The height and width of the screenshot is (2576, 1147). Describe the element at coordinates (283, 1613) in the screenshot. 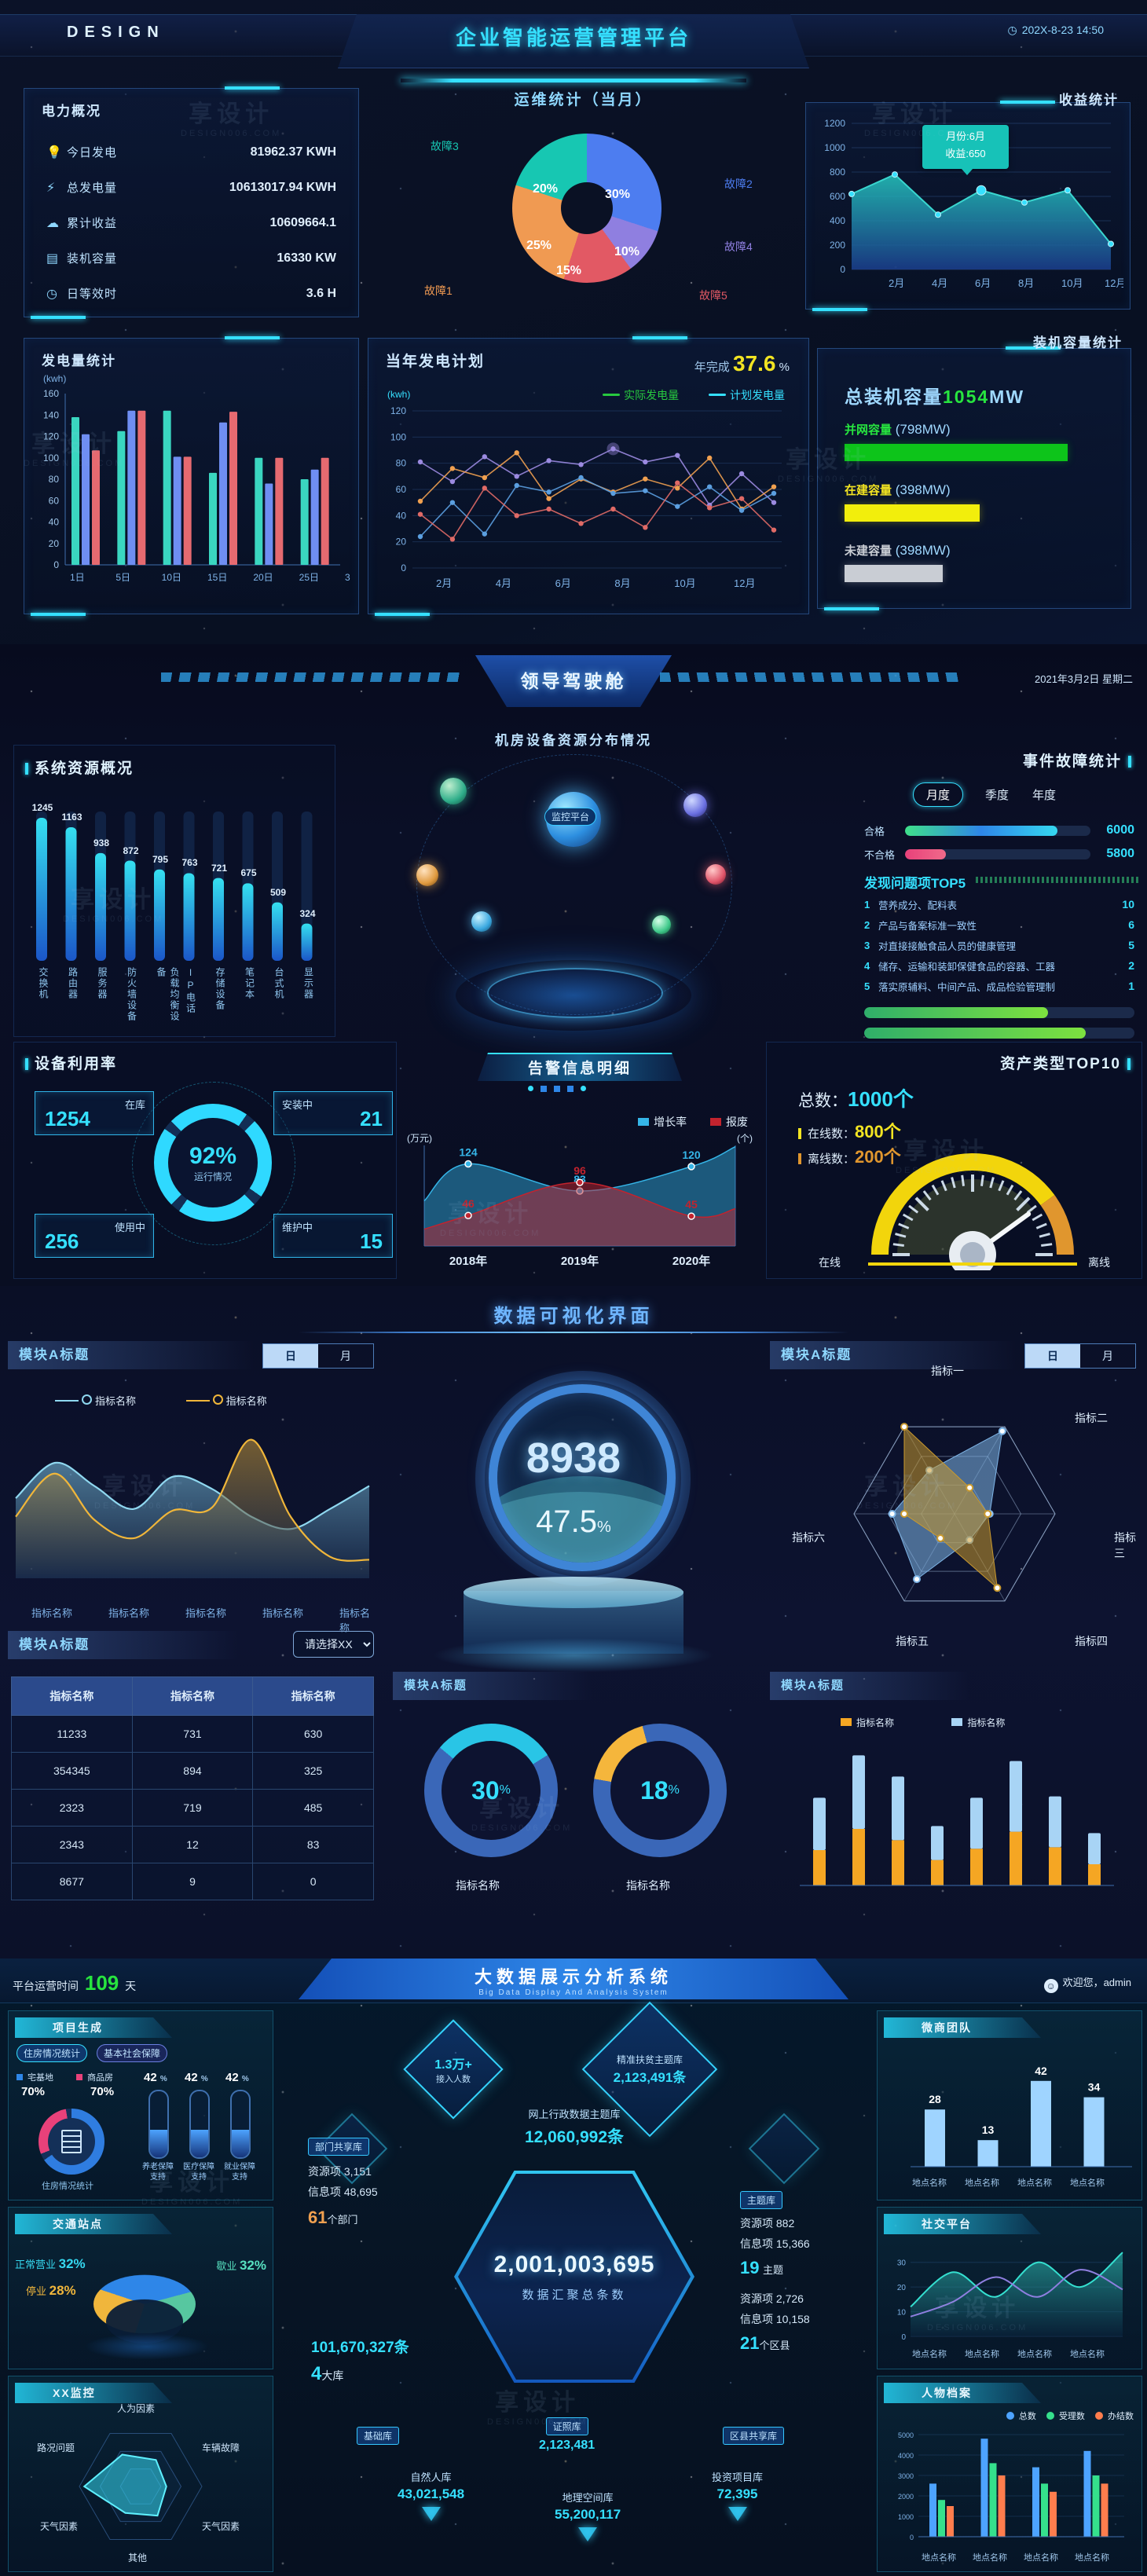

I see `x-label: 指标名称` at that location.